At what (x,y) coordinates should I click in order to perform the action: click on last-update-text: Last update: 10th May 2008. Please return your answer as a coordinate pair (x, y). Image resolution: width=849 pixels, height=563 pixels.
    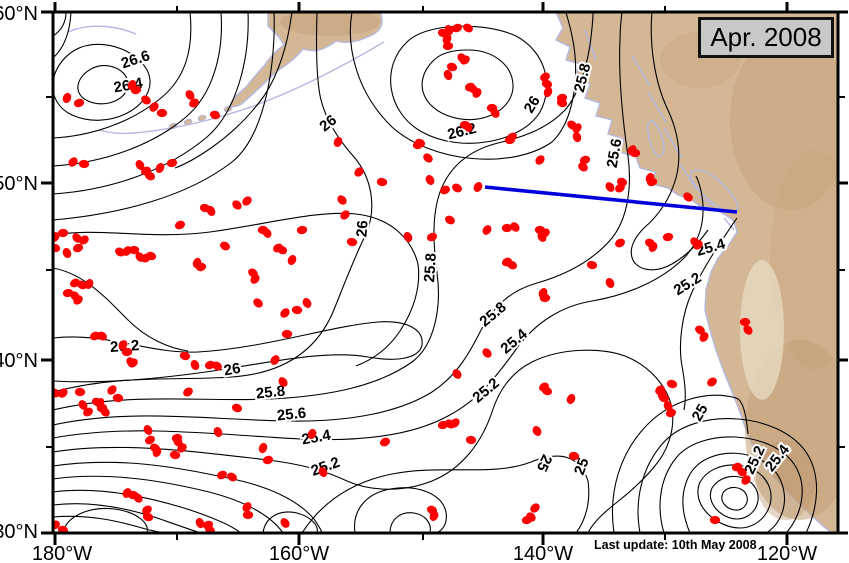
    Looking at the image, I should click on (675, 545).